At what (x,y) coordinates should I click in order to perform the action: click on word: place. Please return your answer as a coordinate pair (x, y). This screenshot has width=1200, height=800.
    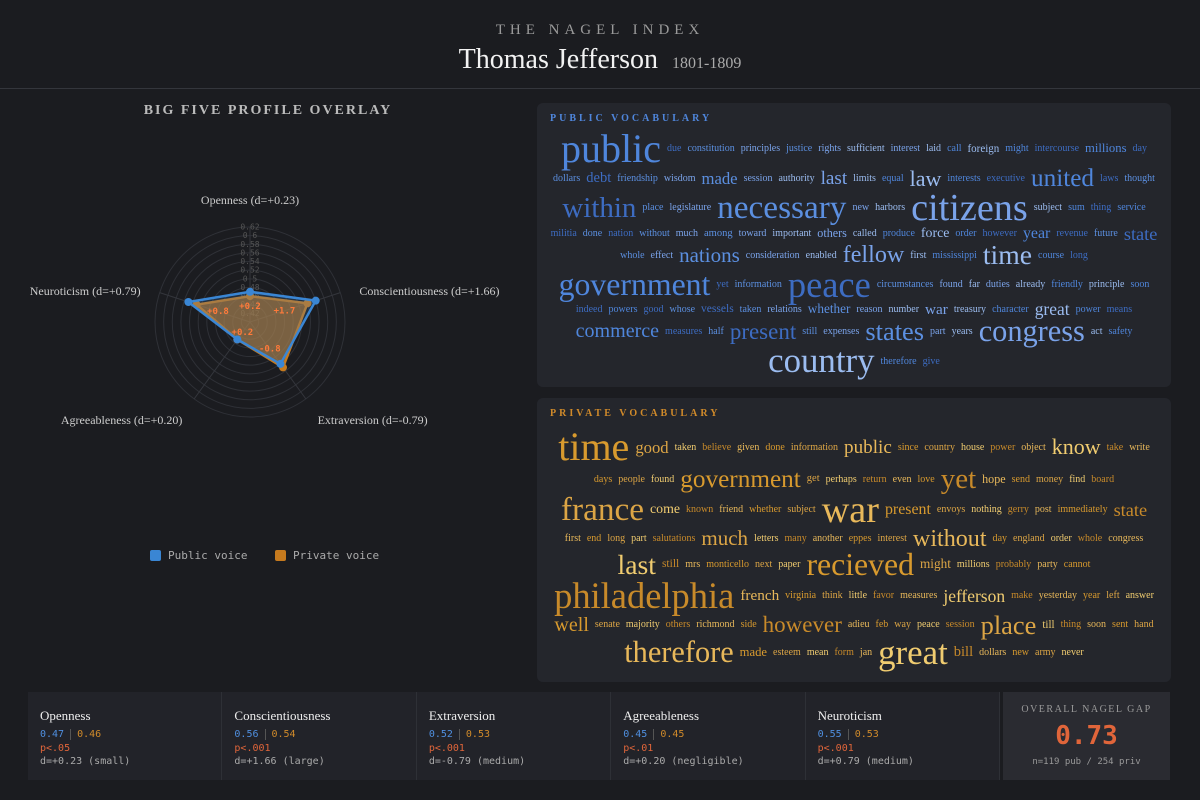
    Looking at the image, I should click on (1008, 624).